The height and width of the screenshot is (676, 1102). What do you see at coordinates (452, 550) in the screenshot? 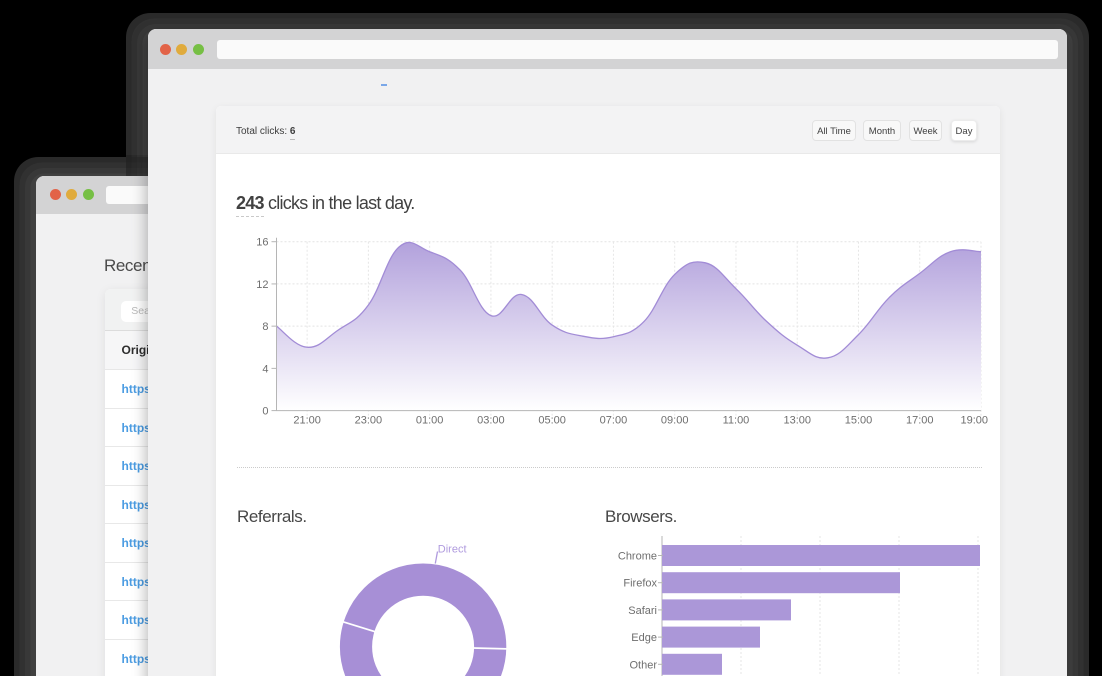
I see `svg-text: Direct` at bounding box center [452, 550].